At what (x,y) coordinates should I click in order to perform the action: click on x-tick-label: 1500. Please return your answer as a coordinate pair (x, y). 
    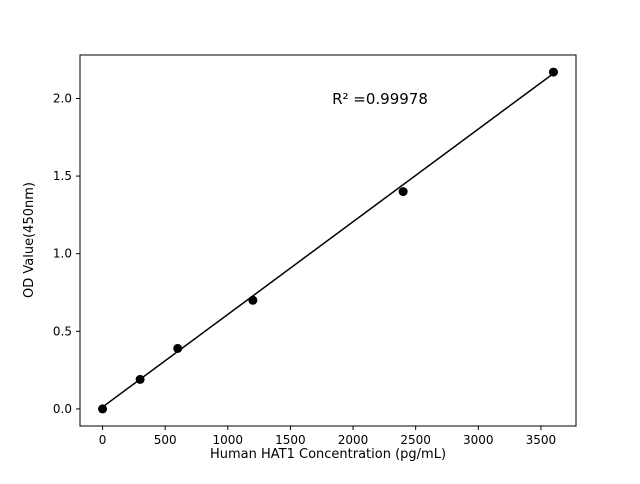
    Looking at the image, I should click on (290, 440).